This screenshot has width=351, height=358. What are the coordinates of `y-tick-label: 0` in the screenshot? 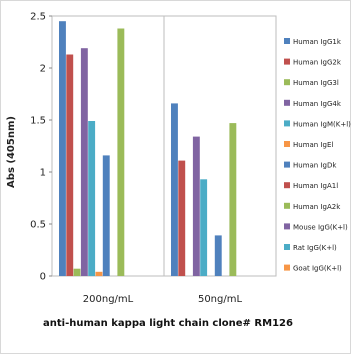 It's located at (43, 277).